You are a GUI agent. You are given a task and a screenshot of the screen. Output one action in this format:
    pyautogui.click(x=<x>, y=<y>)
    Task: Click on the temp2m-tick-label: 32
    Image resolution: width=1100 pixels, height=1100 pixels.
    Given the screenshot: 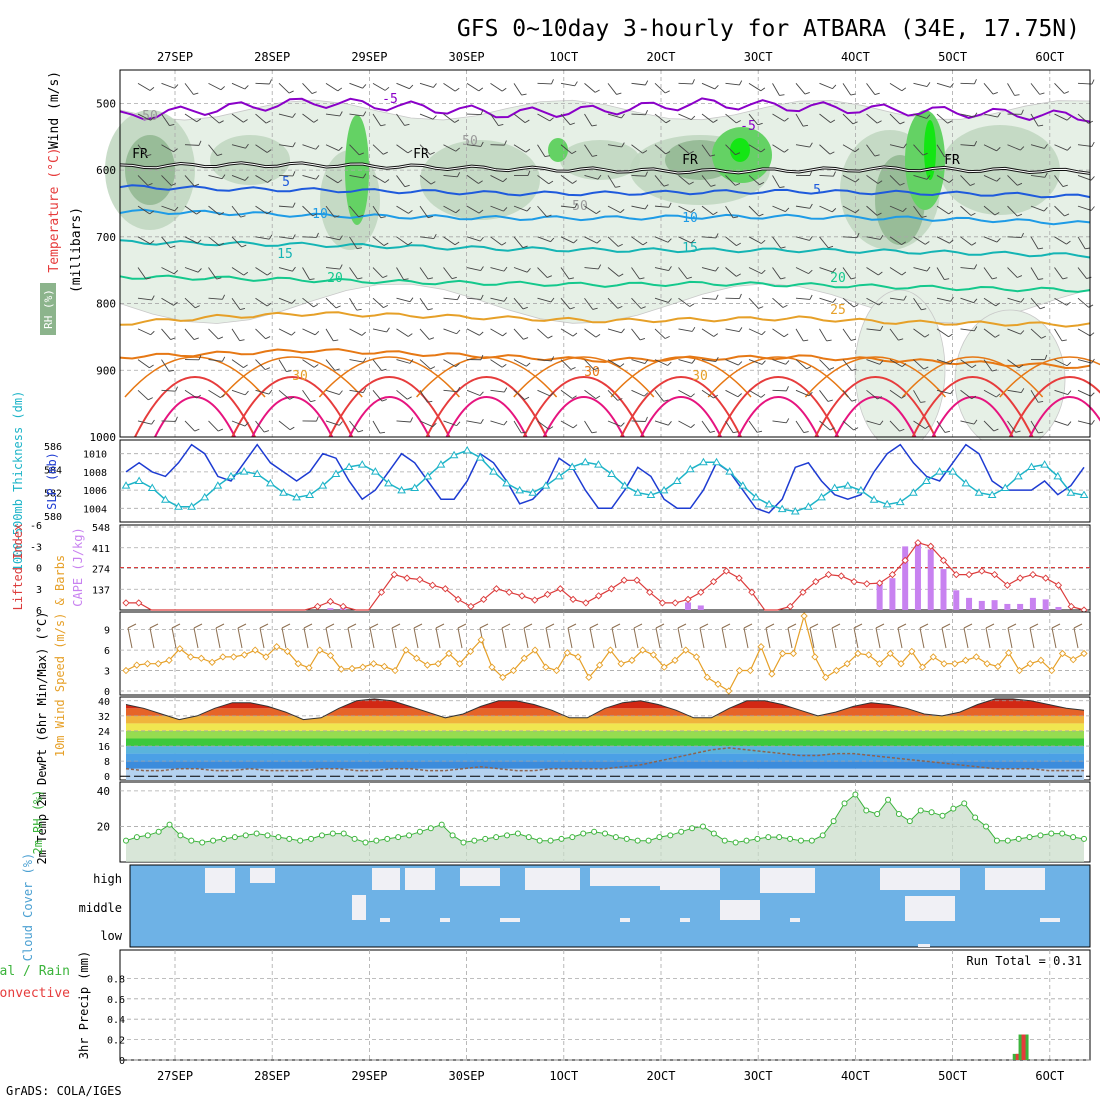 What is the action you would take?
    pyautogui.click(x=104, y=717)
    